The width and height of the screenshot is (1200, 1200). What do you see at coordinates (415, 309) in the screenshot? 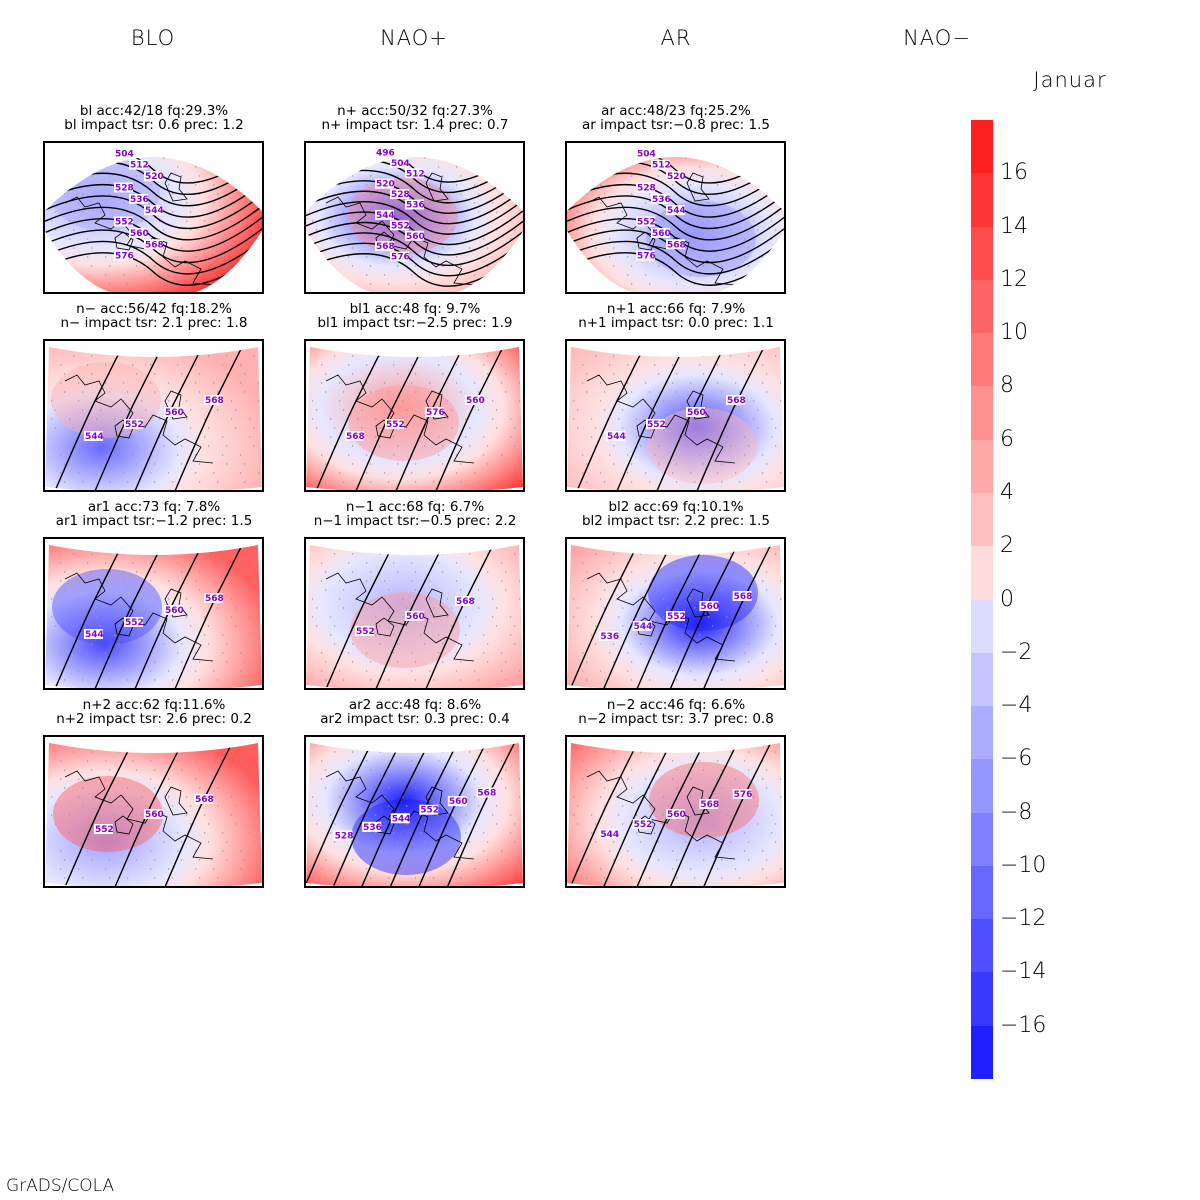
I see `panel-title-line1: bl1 acc:48 fq: 9.7%` at bounding box center [415, 309].